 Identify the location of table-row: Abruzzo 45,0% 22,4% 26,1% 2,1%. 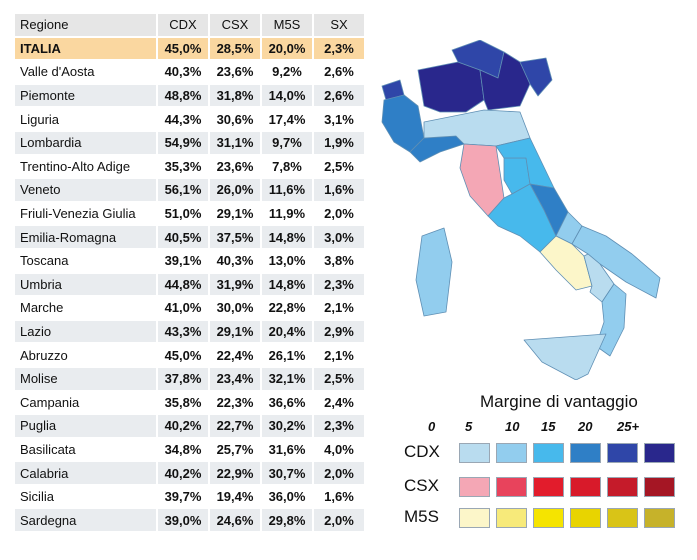
(189, 355).